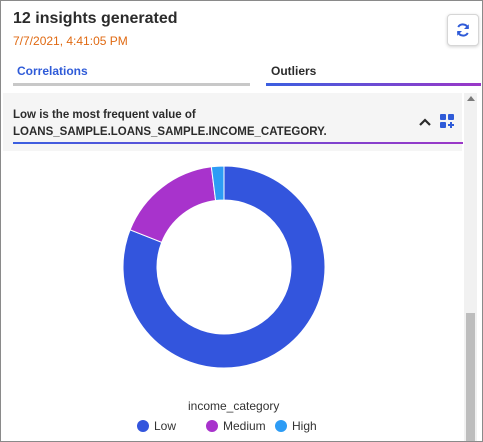 This screenshot has height=442, width=483. I want to click on generated-timestamp: 7/7/2021, 4:41:05 PM, so click(70, 41).